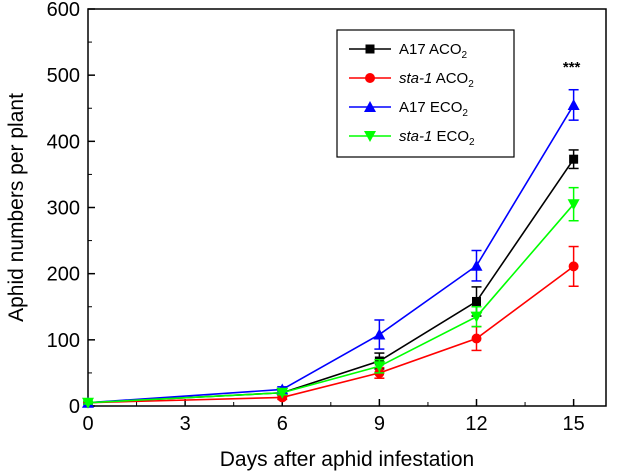 The height and width of the screenshot is (471, 622). I want to click on y-tick-label: 400, so click(63, 142).